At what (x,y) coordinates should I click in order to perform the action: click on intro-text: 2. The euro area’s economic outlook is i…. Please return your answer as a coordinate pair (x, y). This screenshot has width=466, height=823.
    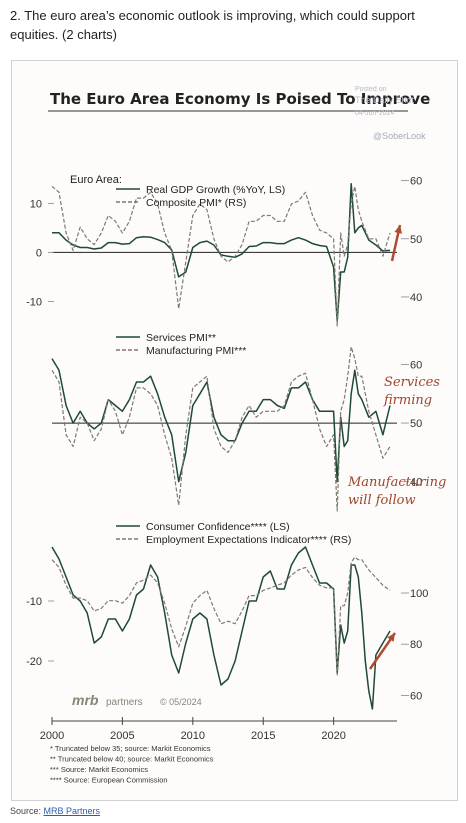
    Looking at the image, I should click on (212, 25).